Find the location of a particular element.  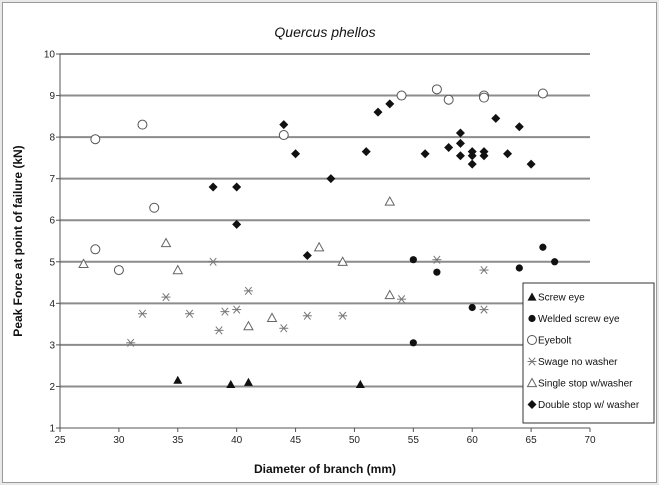

x-tick-label: 65 is located at coordinates (532, 440).